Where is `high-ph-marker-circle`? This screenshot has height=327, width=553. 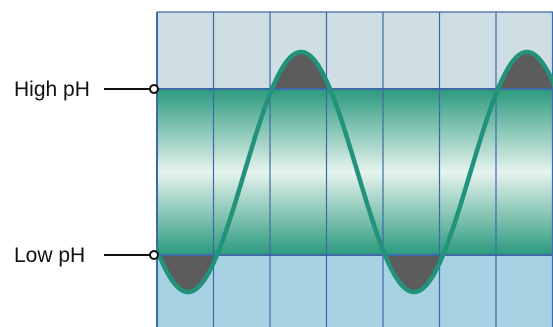
high-ph-marker-circle is located at coordinates (154, 89).